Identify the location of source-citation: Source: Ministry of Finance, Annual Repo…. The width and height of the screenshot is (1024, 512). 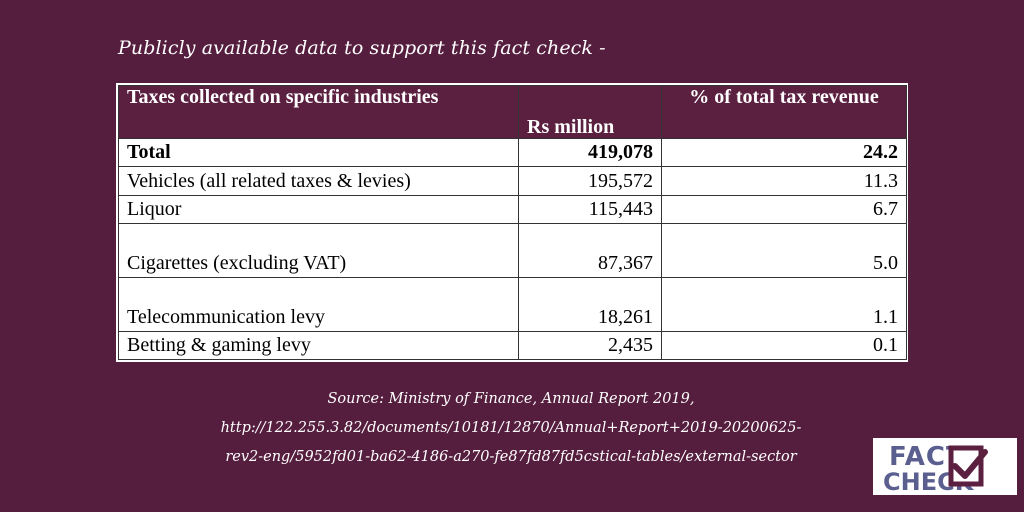
(511, 428).